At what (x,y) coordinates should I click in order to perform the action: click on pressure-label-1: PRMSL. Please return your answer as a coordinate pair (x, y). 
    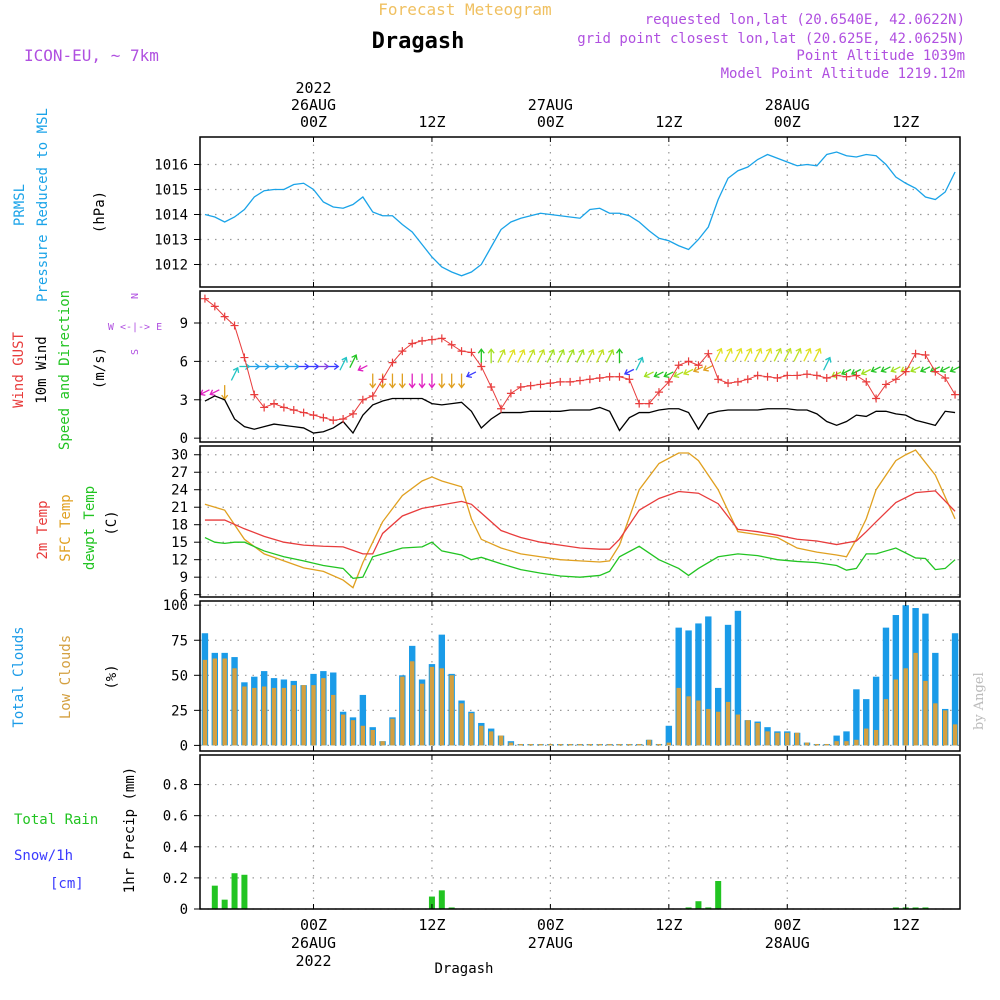
    Looking at the image, I should click on (20, 205).